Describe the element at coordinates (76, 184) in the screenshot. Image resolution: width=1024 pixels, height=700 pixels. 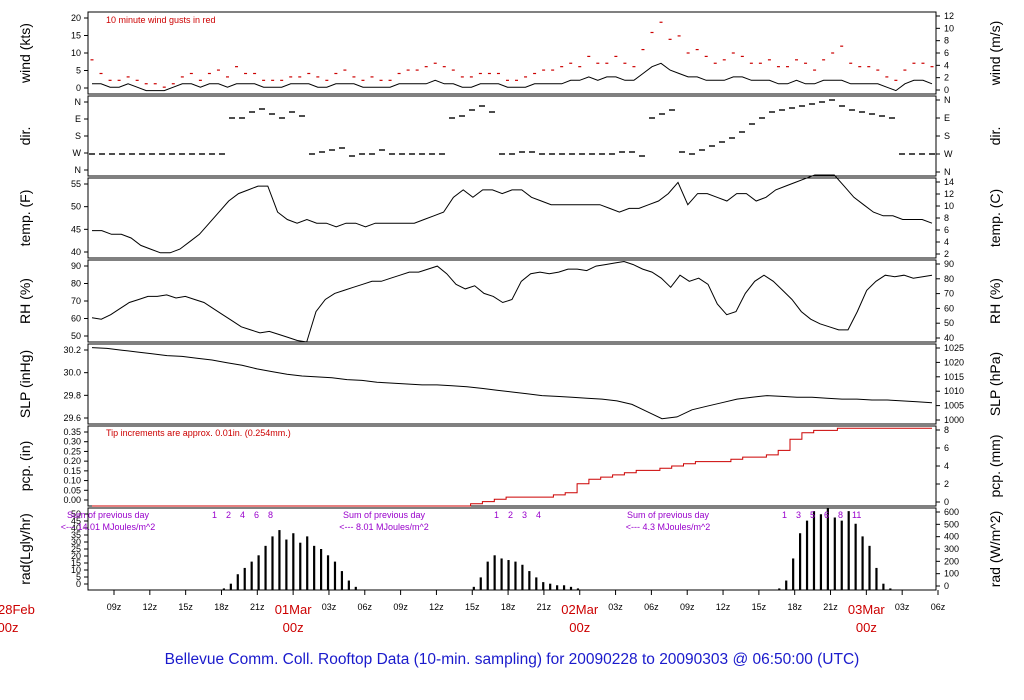
I see `ytick-label-left-temp: 55` at that location.